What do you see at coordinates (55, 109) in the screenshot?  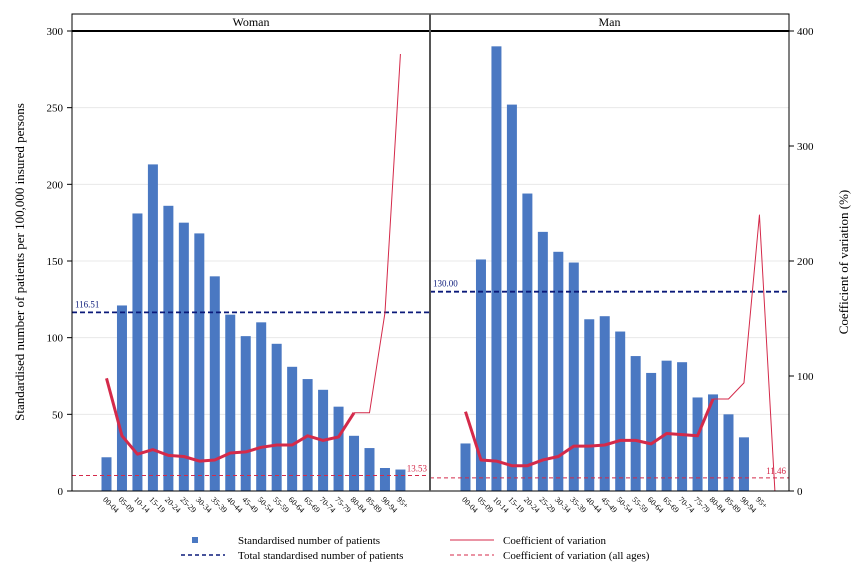 I see `left-tick-label: 250` at bounding box center [55, 109].